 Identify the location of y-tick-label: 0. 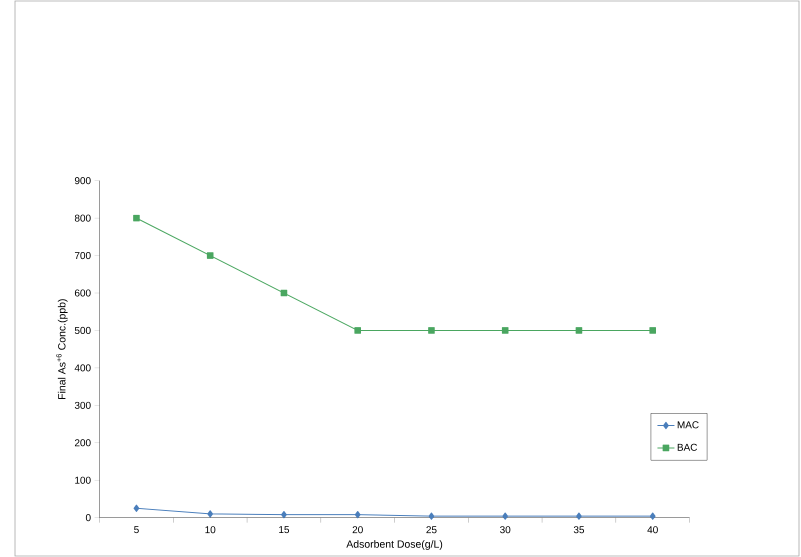
(88, 518).